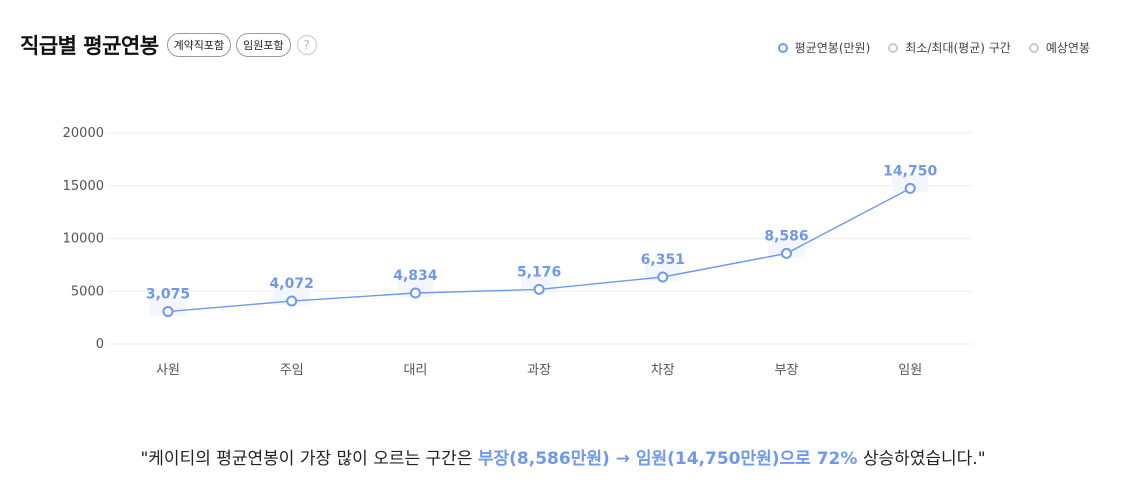 The image size is (1126, 493). Describe the element at coordinates (787, 370) in the screenshot. I see `x-tick-label: 부장` at that location.